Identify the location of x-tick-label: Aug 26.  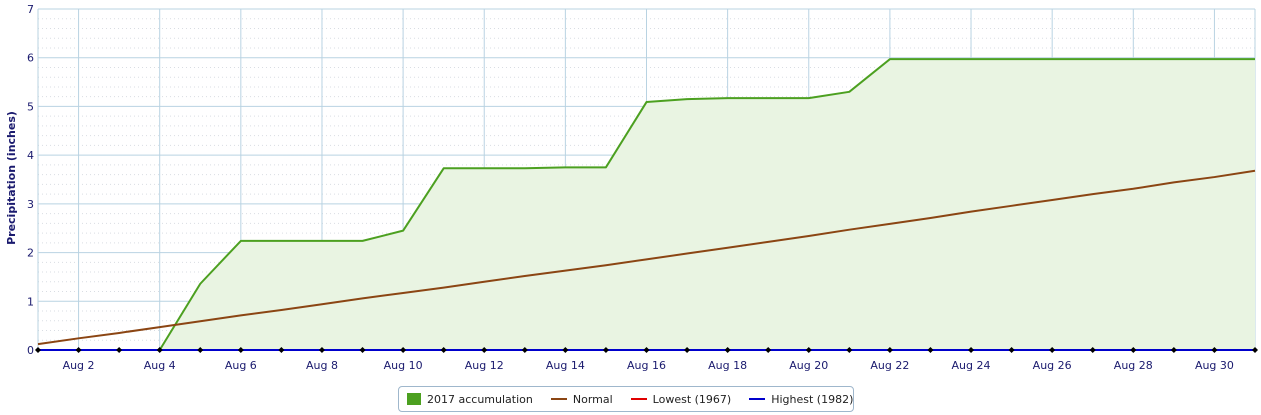
(1052, 365).